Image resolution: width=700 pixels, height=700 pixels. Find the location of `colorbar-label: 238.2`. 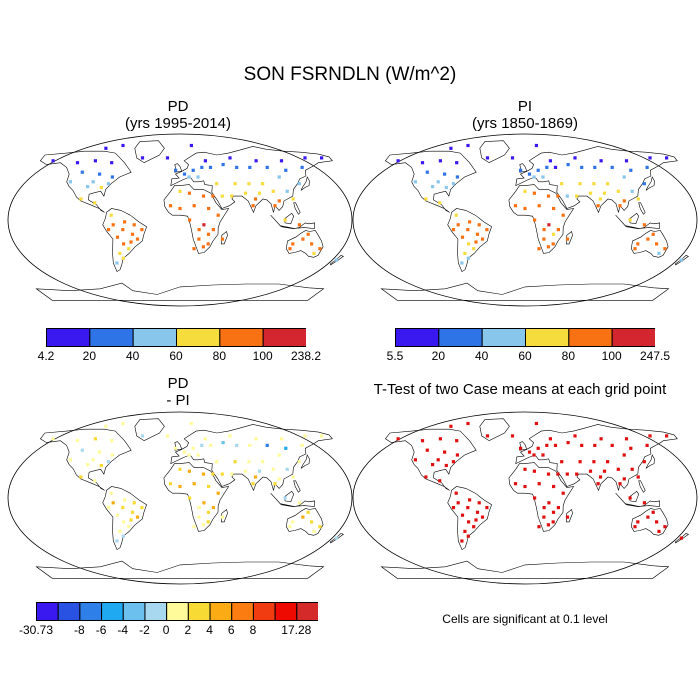

colorbar-label: 238.2 is located at coordinates (306, 356).